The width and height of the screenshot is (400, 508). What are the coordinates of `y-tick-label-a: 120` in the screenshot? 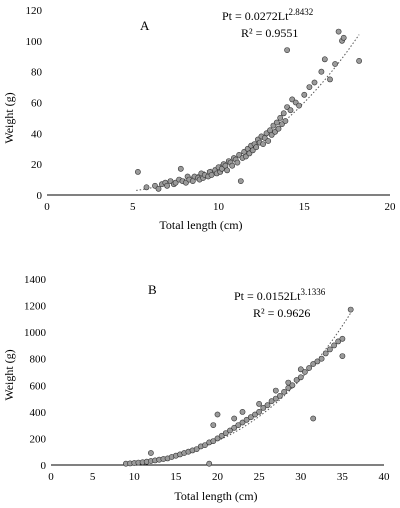 It's located at (34, 11).